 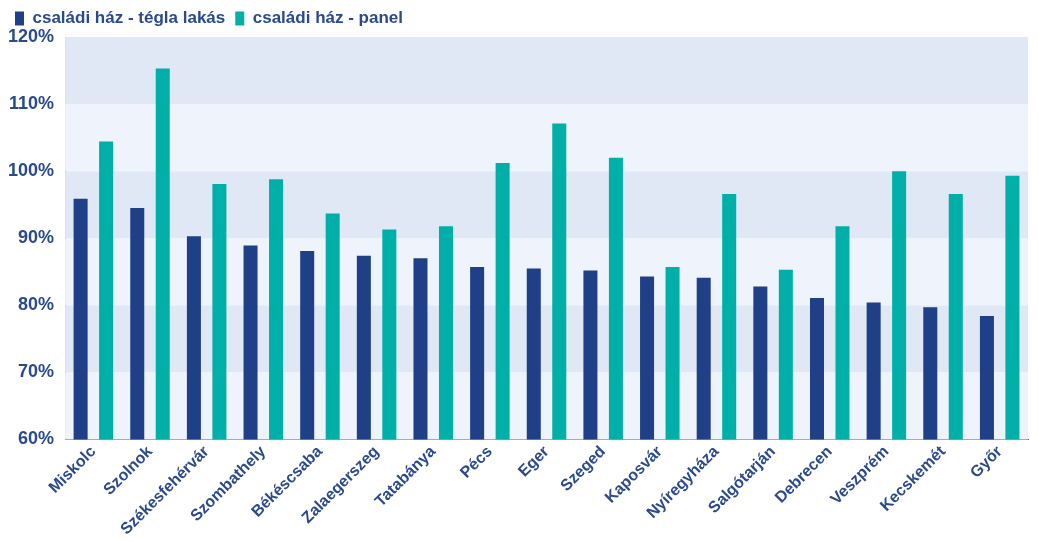 I want to click on y-tick-label: 90%, so click(x=36, y=237).